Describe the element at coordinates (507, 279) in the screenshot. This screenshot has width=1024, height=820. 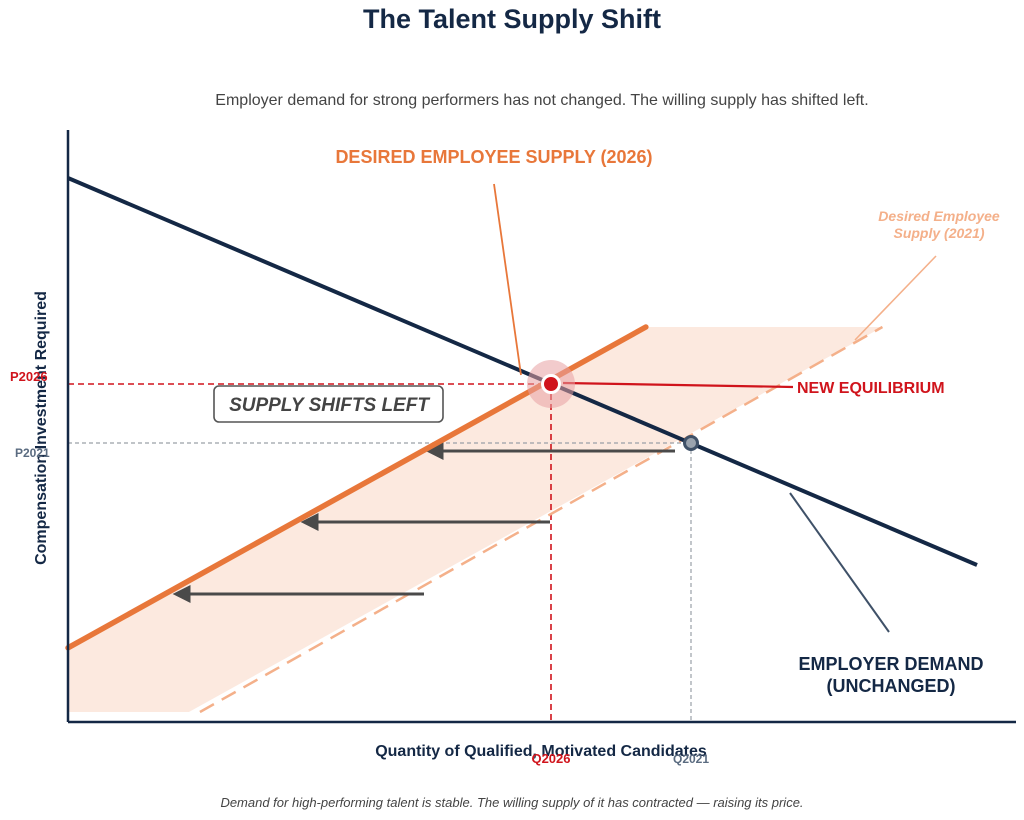
I see `supply2026-leader` at that location.